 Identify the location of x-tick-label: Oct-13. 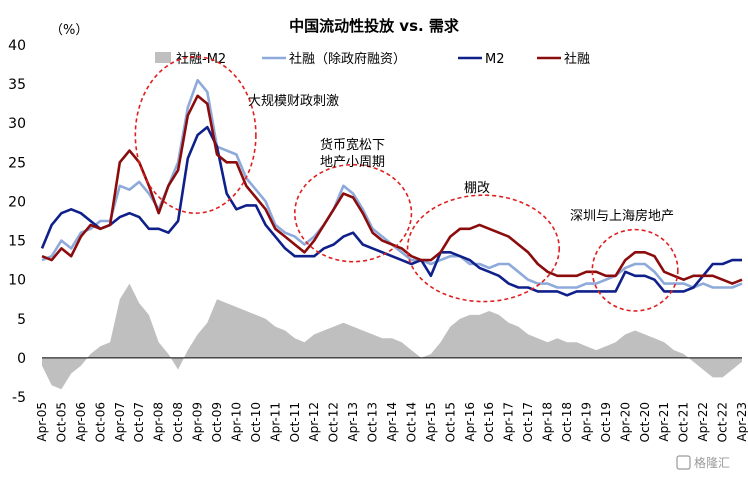
(373, 422).